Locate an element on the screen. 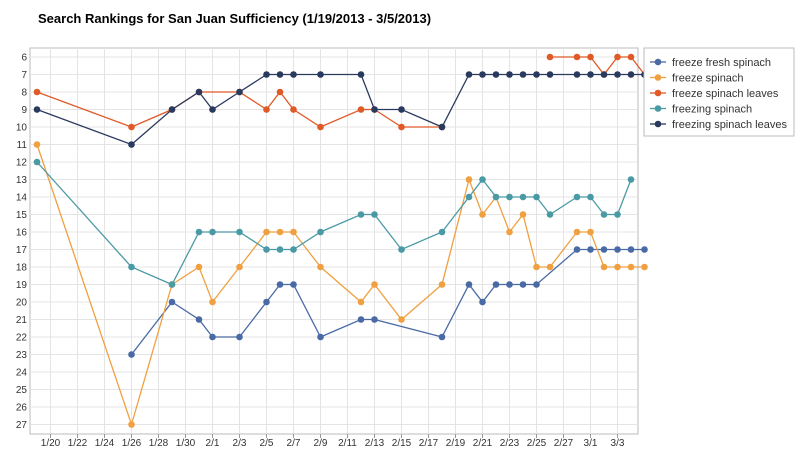 This screenshot has height=452, width=800. y-tick-label: 17 is located at coordinates (22, 250).